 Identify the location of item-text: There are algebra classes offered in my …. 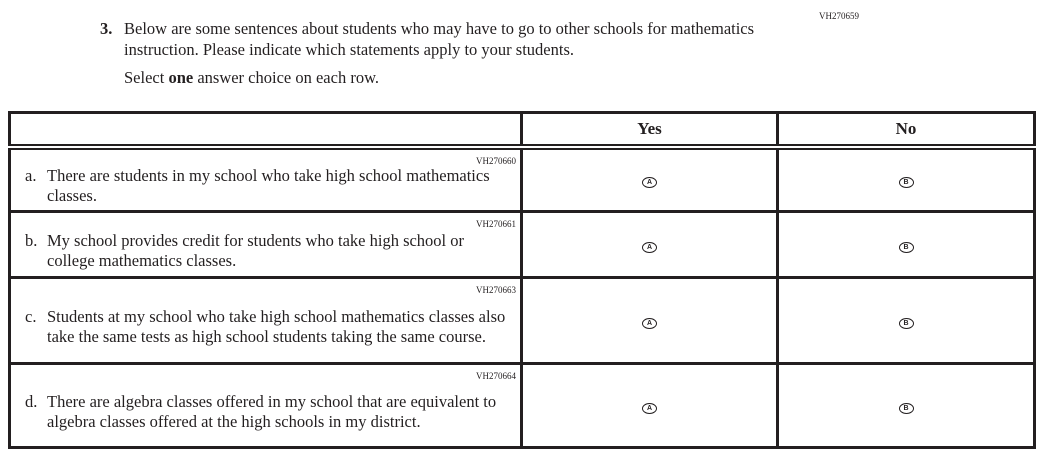
(272, 411).